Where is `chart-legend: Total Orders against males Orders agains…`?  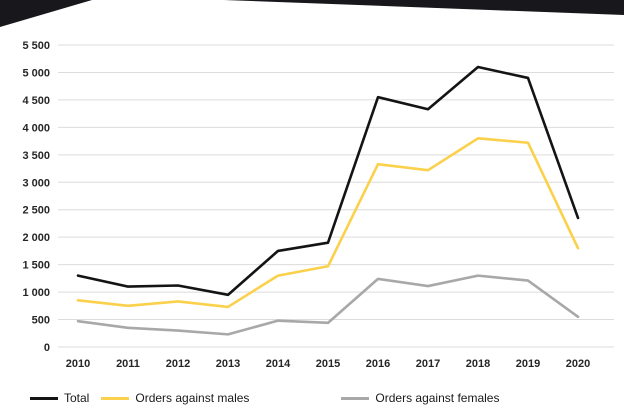 chart-legend: Total Orders against males Orders agains… is located at coordinates (312, 398).